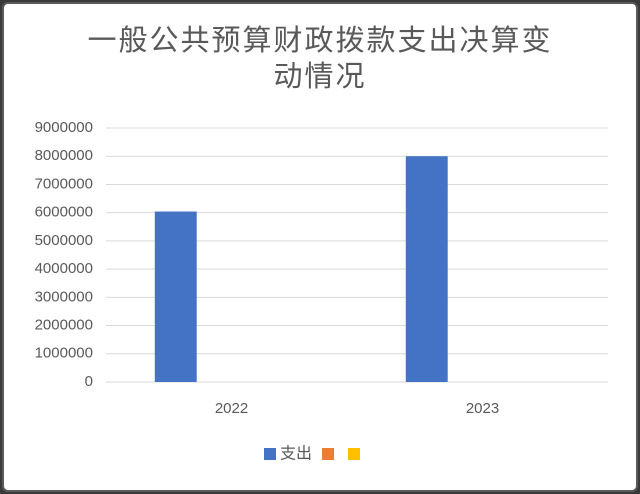  Describe the element at coordinates (89, 381) in the screenshot. I see `y-tick-label: 0` at that location.